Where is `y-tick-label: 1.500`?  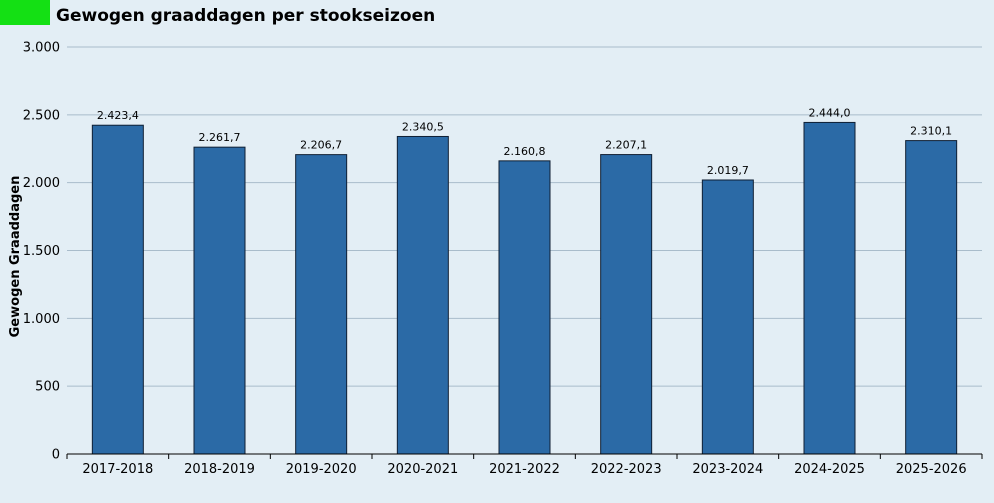 y-tick-label: 1.500 is located at coordinates (41, 251).